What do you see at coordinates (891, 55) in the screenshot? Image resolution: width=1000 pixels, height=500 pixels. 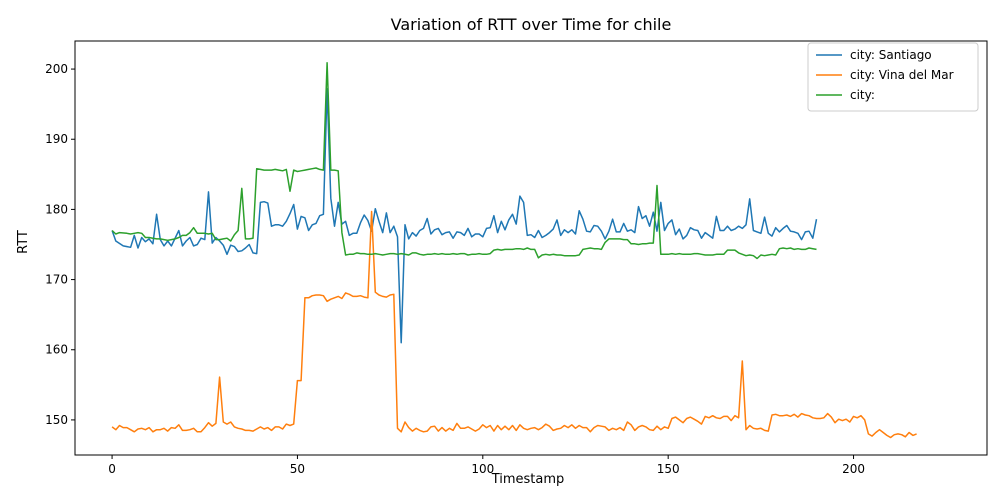 I see `legend-label-1: city: Santiago` at bounding box center [891, 55].